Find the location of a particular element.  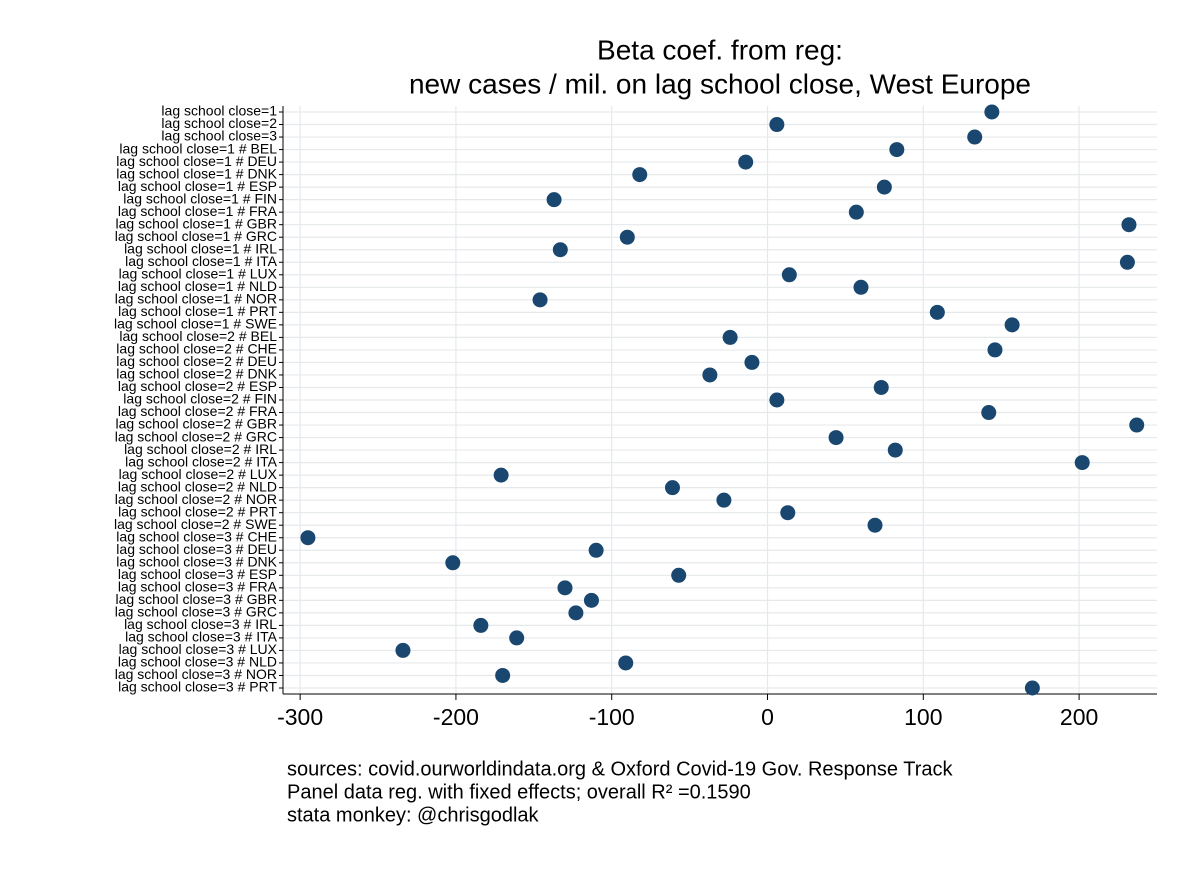

x-tick-label: -200 is located at coordinates (456, 717).